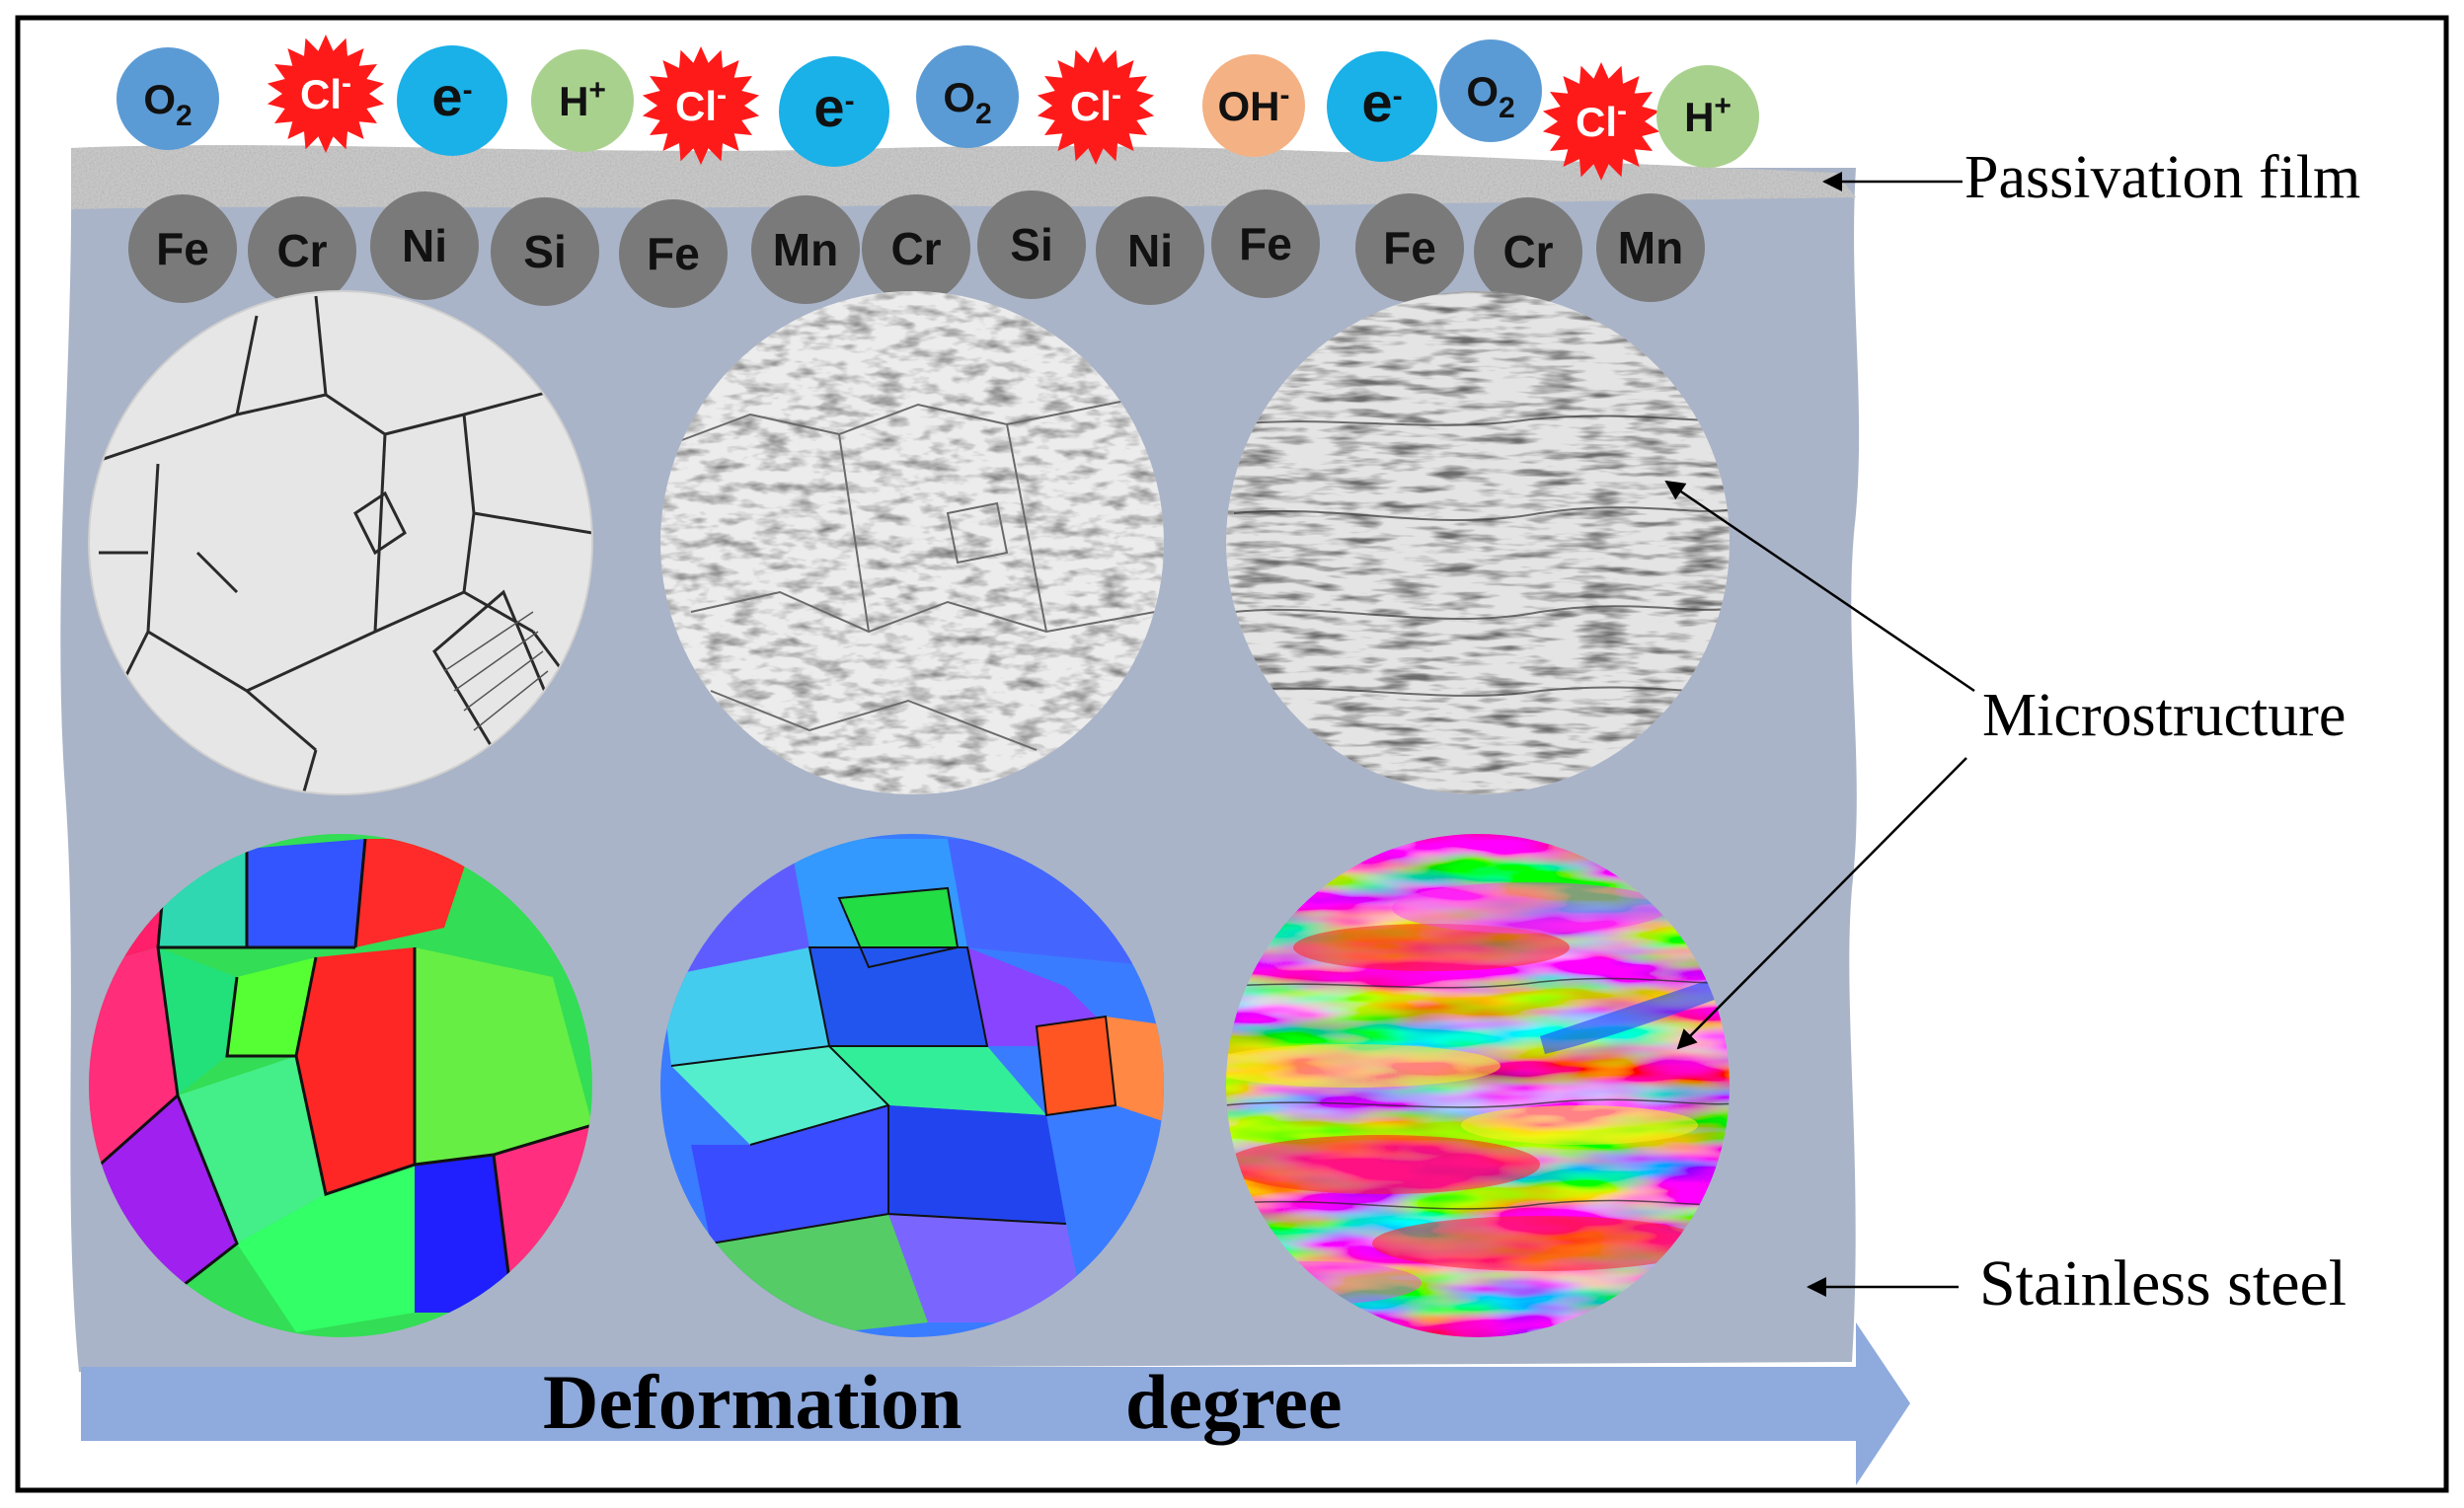 Image resolution: width=2464 pixels, height=1508 pixels. I want to click on ion-oh: OH-, so click(1253, 105).